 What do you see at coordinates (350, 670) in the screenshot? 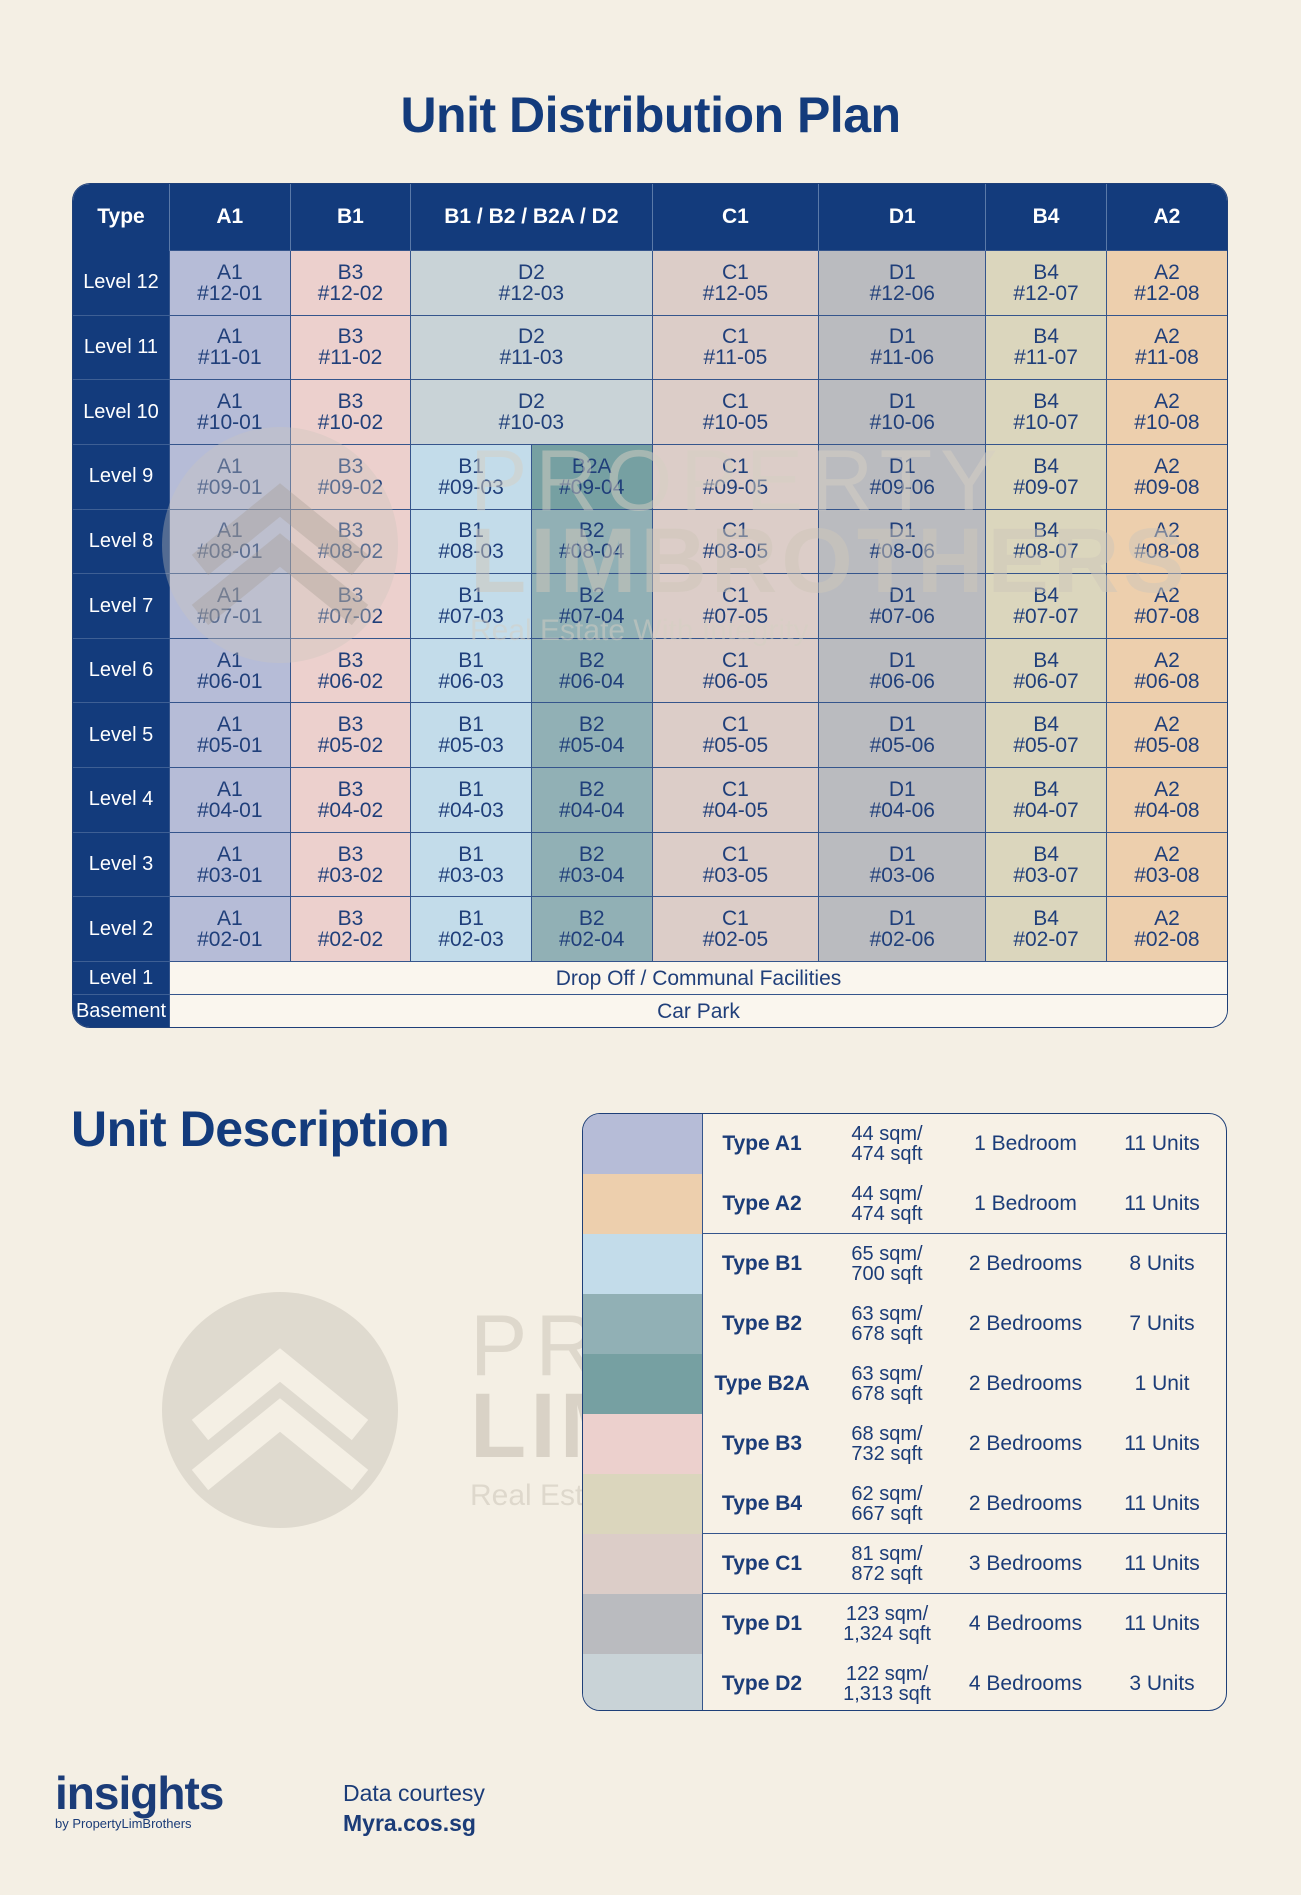
I see `unit-cell: B3 #06-02` at bounding box center [350, 670].